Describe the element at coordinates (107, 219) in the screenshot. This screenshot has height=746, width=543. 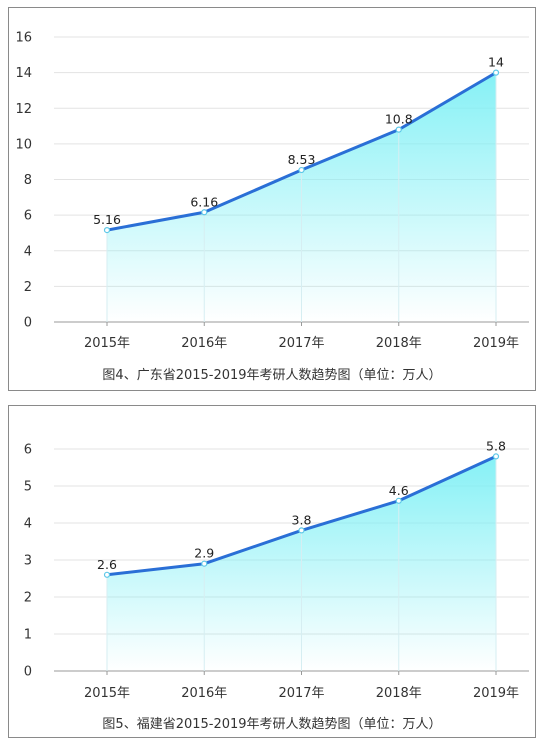
I see `data-label: 5.16` at that location.